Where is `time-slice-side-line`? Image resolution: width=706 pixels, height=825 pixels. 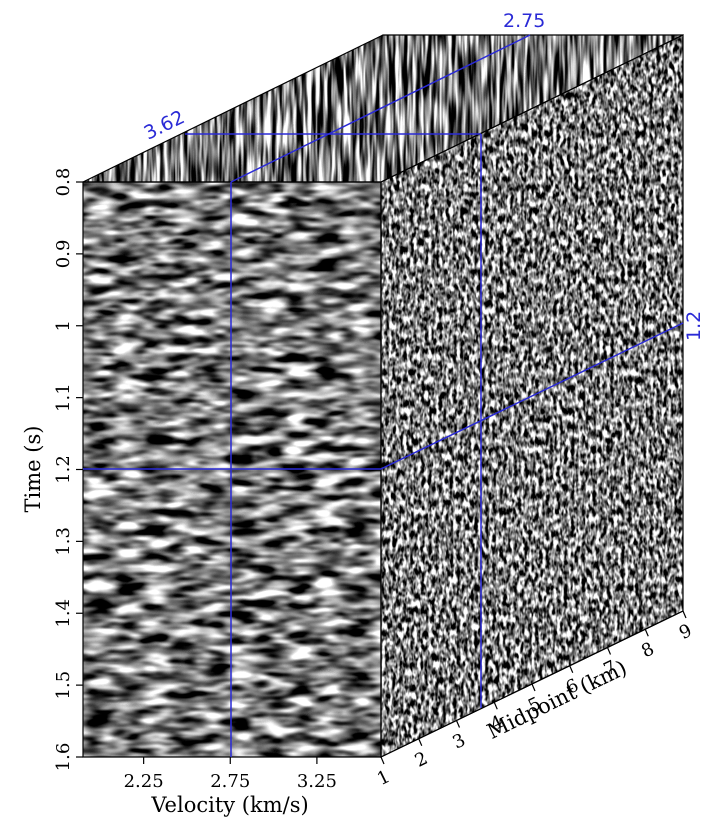
time-slice-side-line is located at coordinates (532, 396).